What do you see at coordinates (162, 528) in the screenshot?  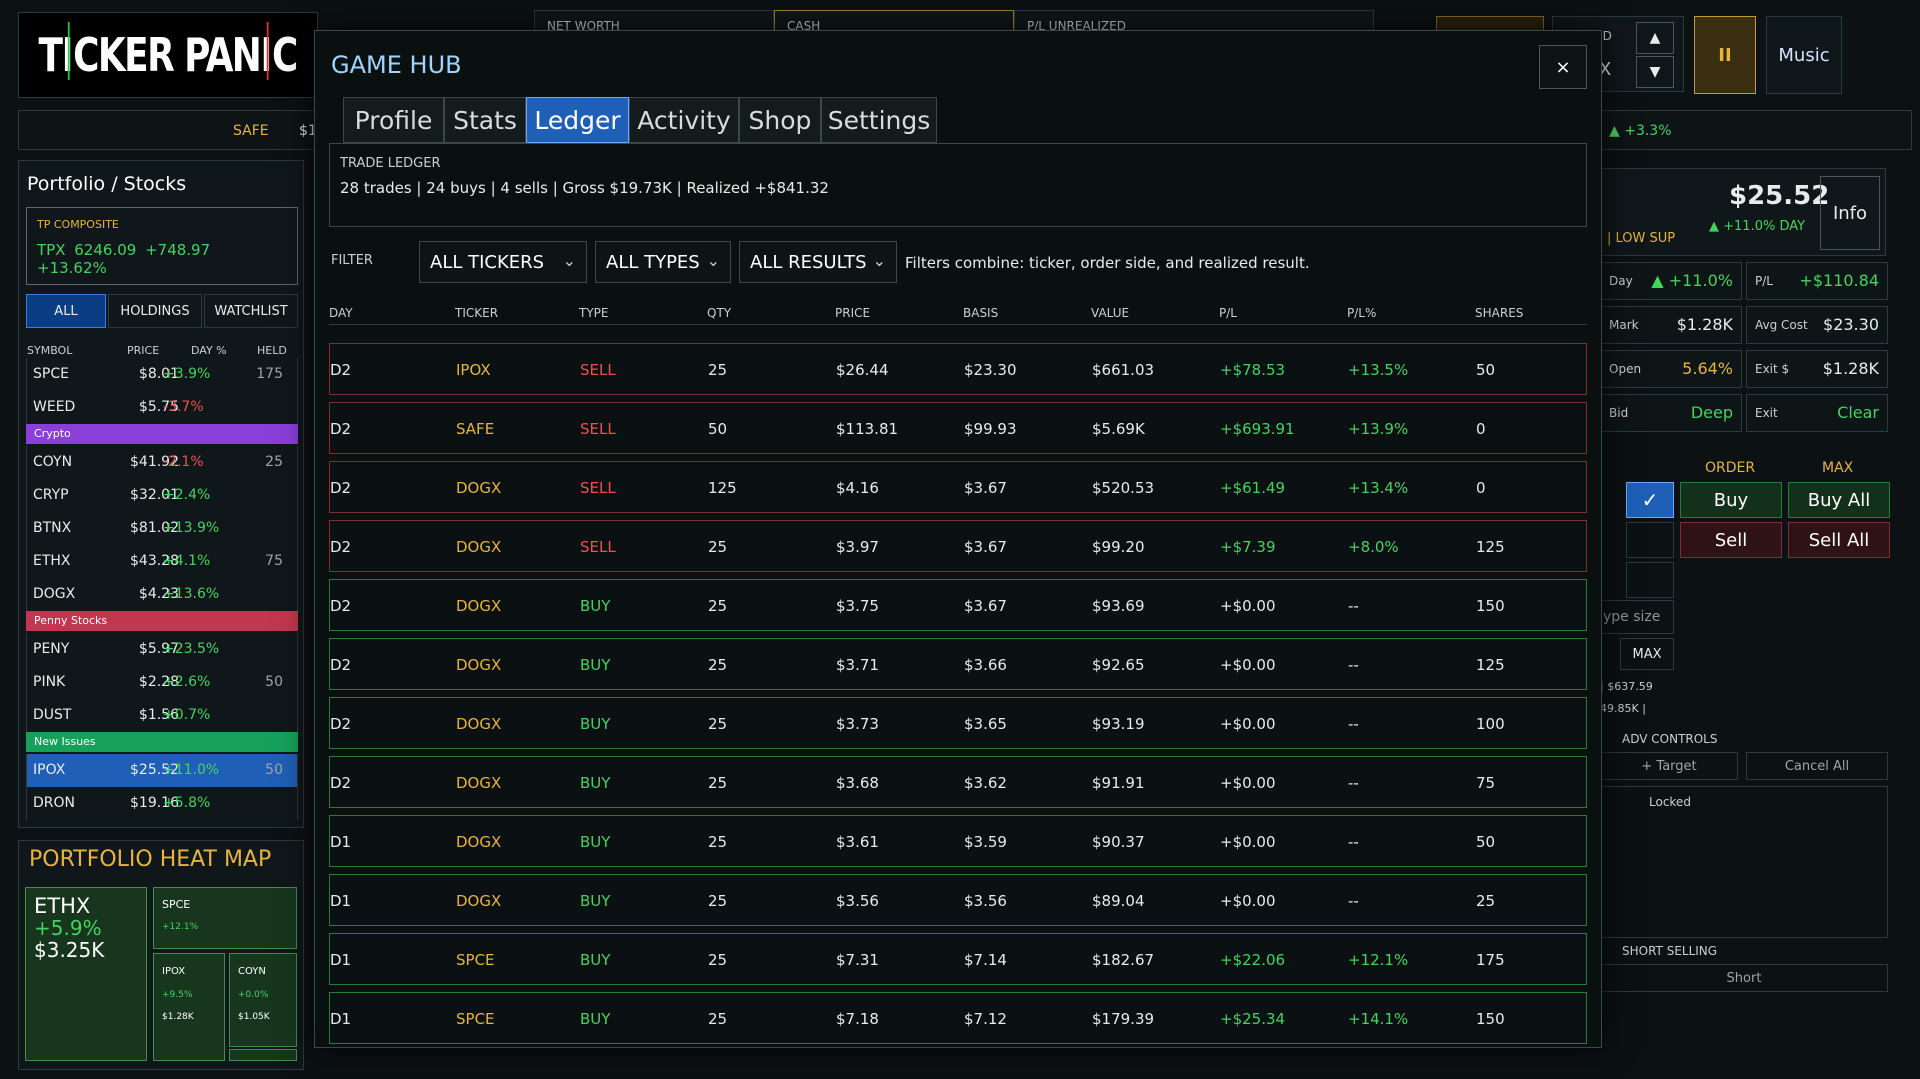 I see `stock-row: BTNX $81.02 +13.9%` at bounding box center [162, 528].